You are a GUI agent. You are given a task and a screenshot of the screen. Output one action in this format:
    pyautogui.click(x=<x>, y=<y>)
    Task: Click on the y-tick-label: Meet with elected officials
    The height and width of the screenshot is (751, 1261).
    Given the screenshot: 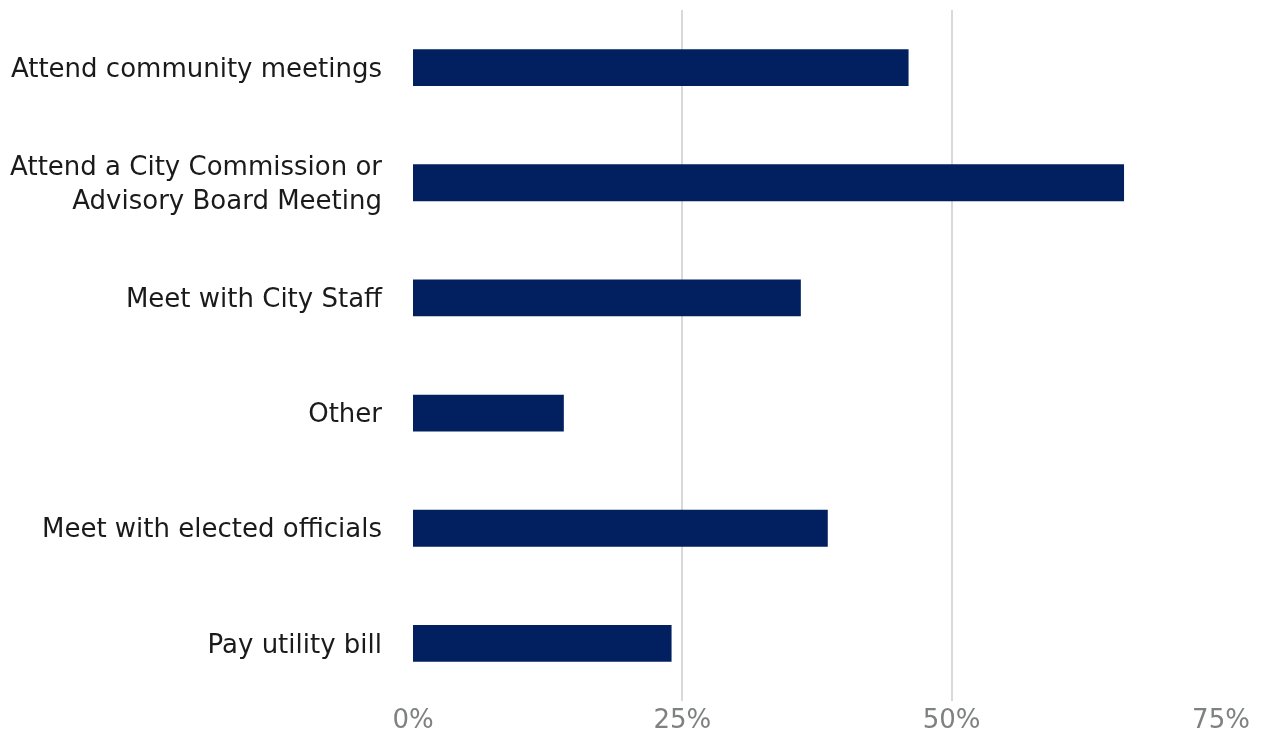 What is the action you would take?
    pyautogui.click(x=211, y=528)
    